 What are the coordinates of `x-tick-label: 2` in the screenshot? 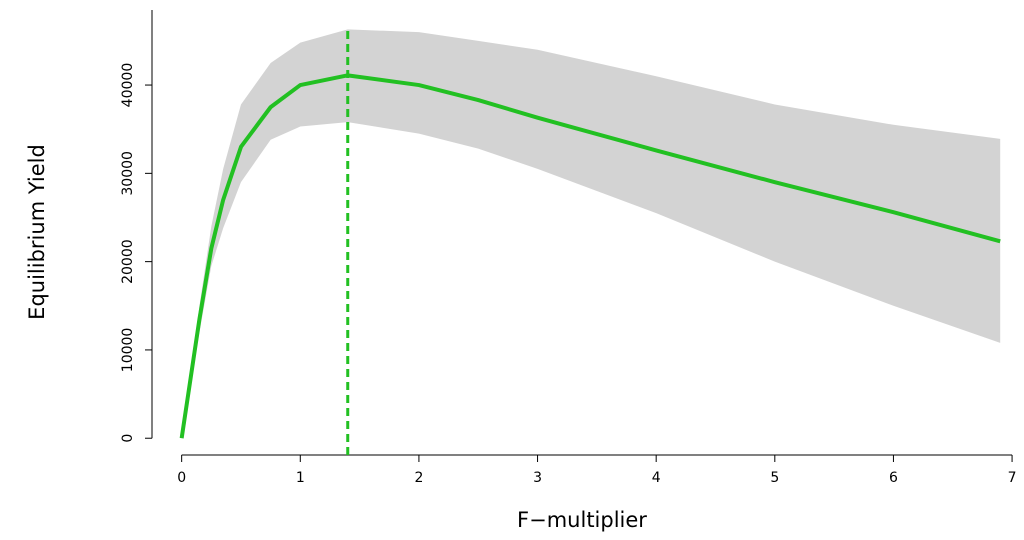 It's located at (418, 478).